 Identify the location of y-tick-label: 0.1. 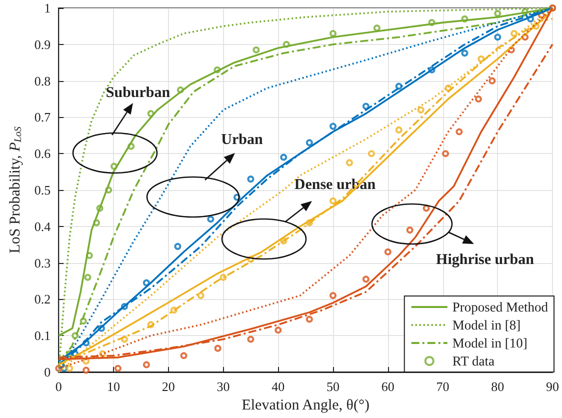
(42, 336).